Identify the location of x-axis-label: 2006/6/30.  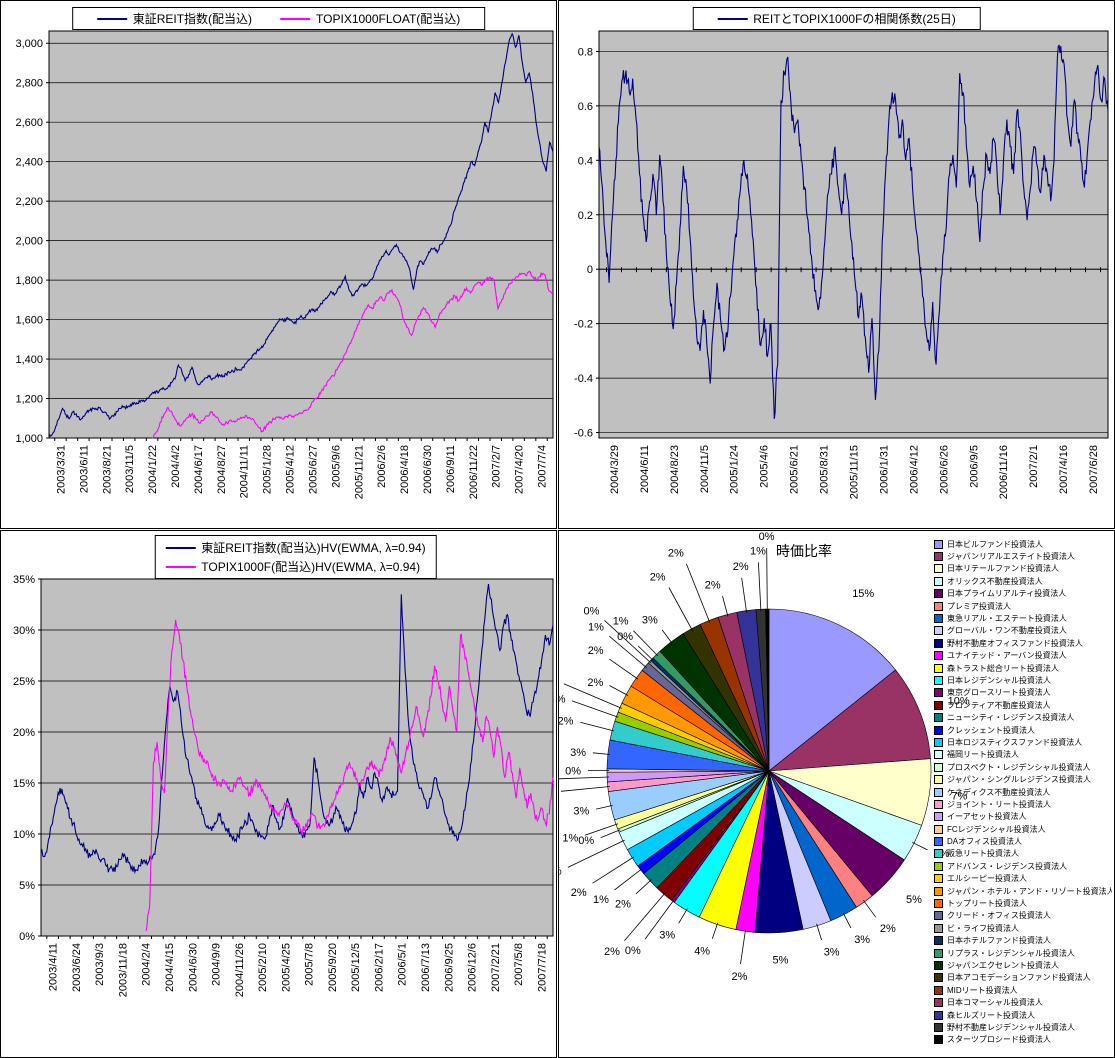
(428, 469).